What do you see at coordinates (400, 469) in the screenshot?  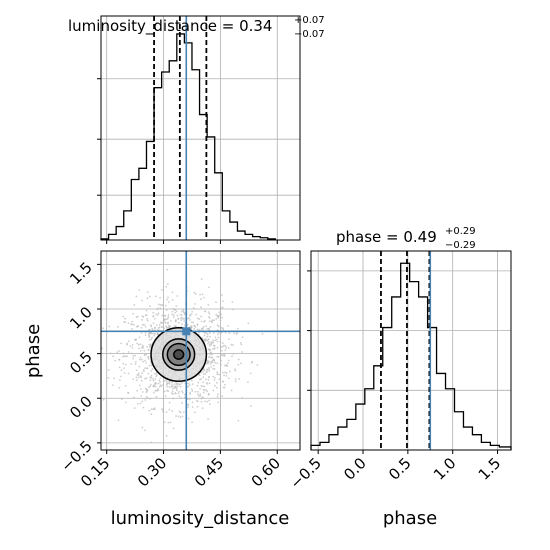 I see `x-tick-label: 0.5` at bounding box center [400, 469].